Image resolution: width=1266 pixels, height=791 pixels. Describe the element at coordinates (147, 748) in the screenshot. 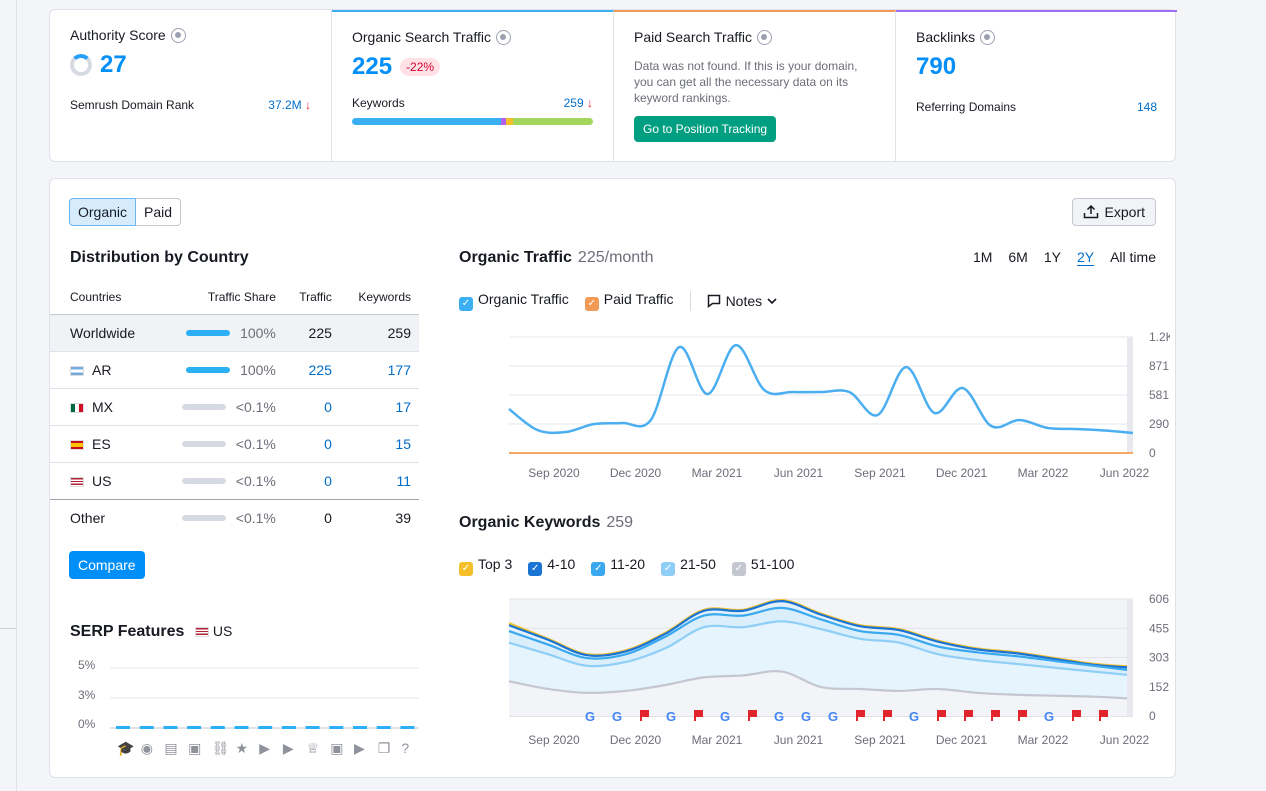

I see `serp-feature-icon: ◉` at that location.